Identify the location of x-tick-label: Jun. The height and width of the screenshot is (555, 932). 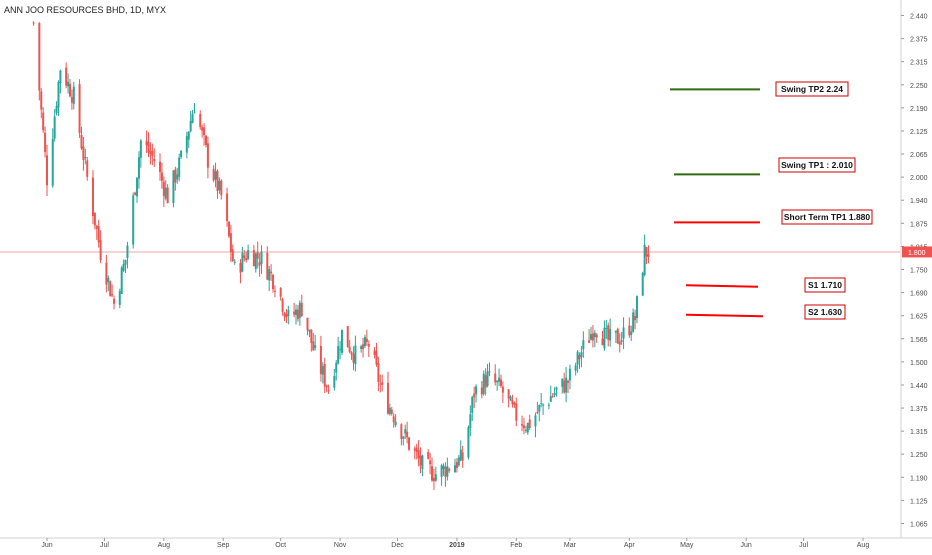
(746, 545).